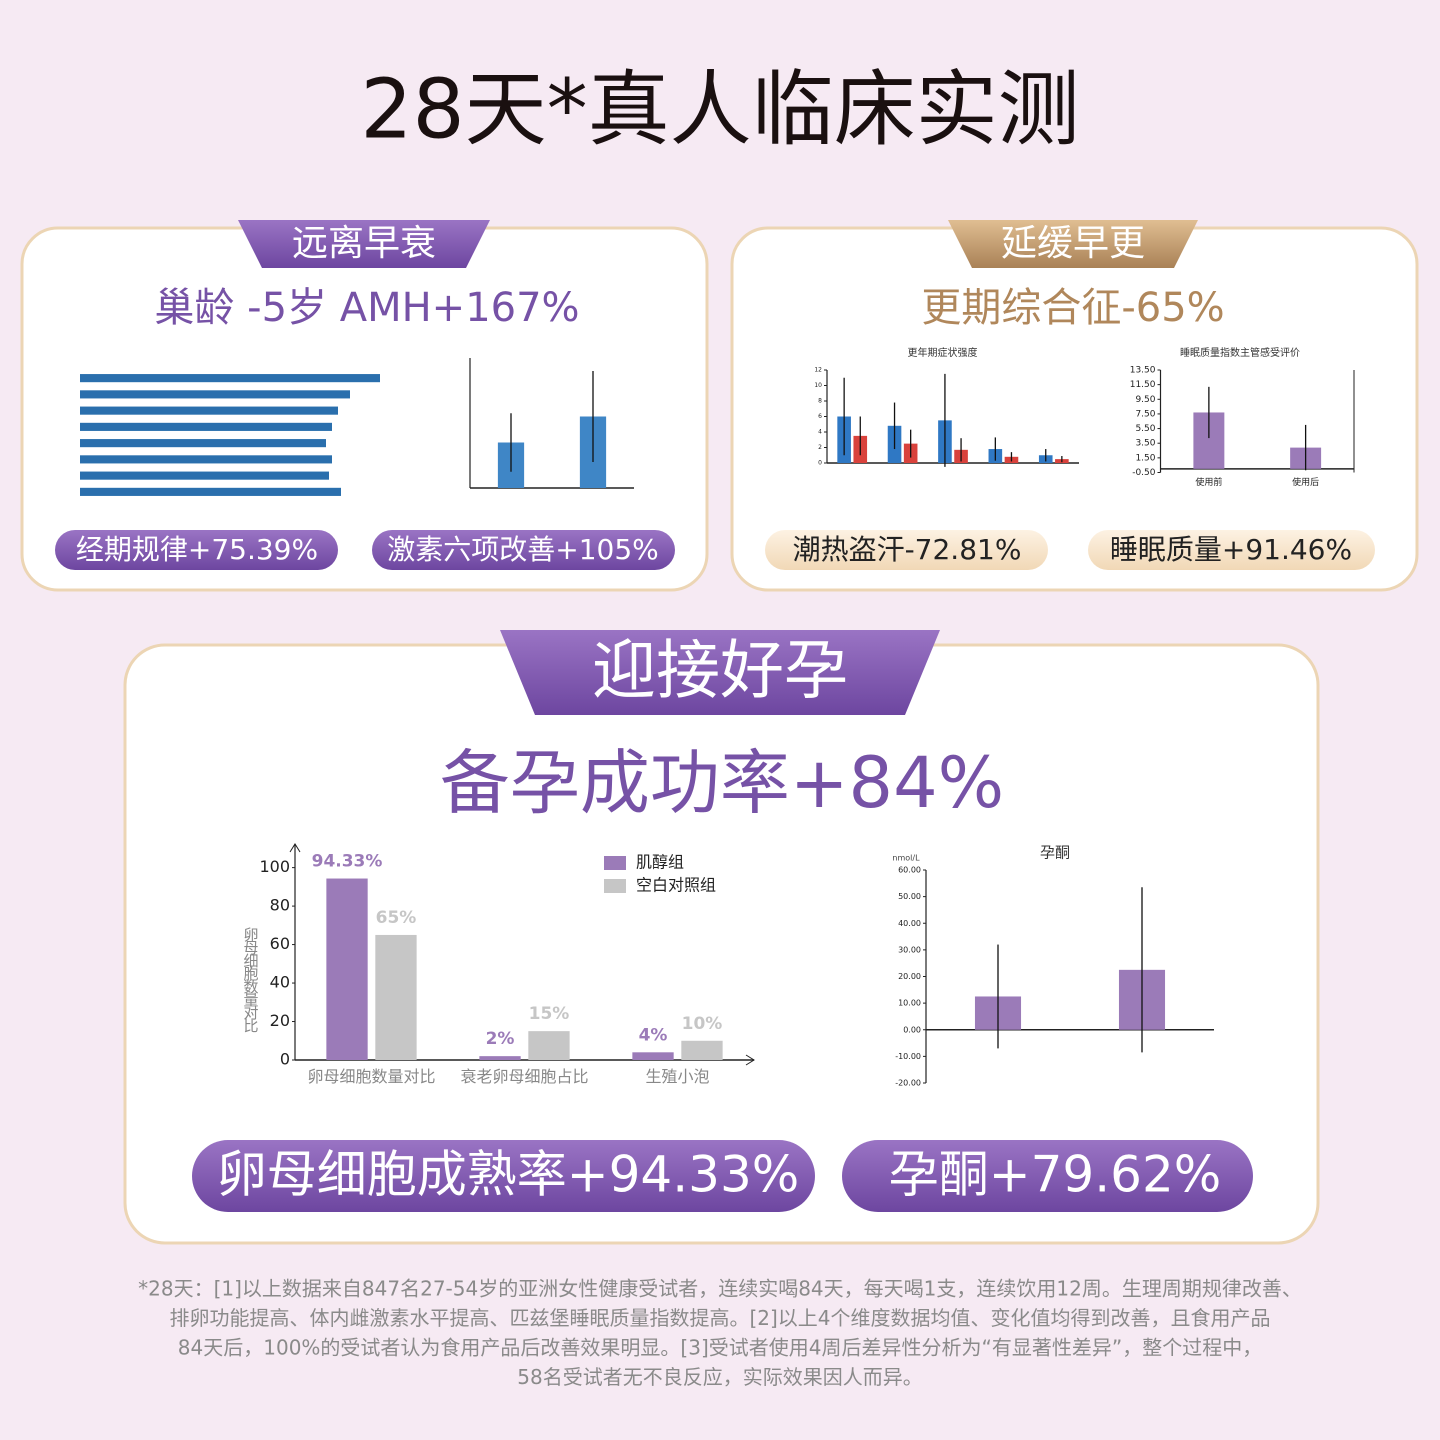 This screenshot has height=1440, width=1440. What do you see at coordinates (1055, 1175) in the screenshot?
I see `badge-text: 孕酮+79.62%` at bounding box center [1055, 1175].